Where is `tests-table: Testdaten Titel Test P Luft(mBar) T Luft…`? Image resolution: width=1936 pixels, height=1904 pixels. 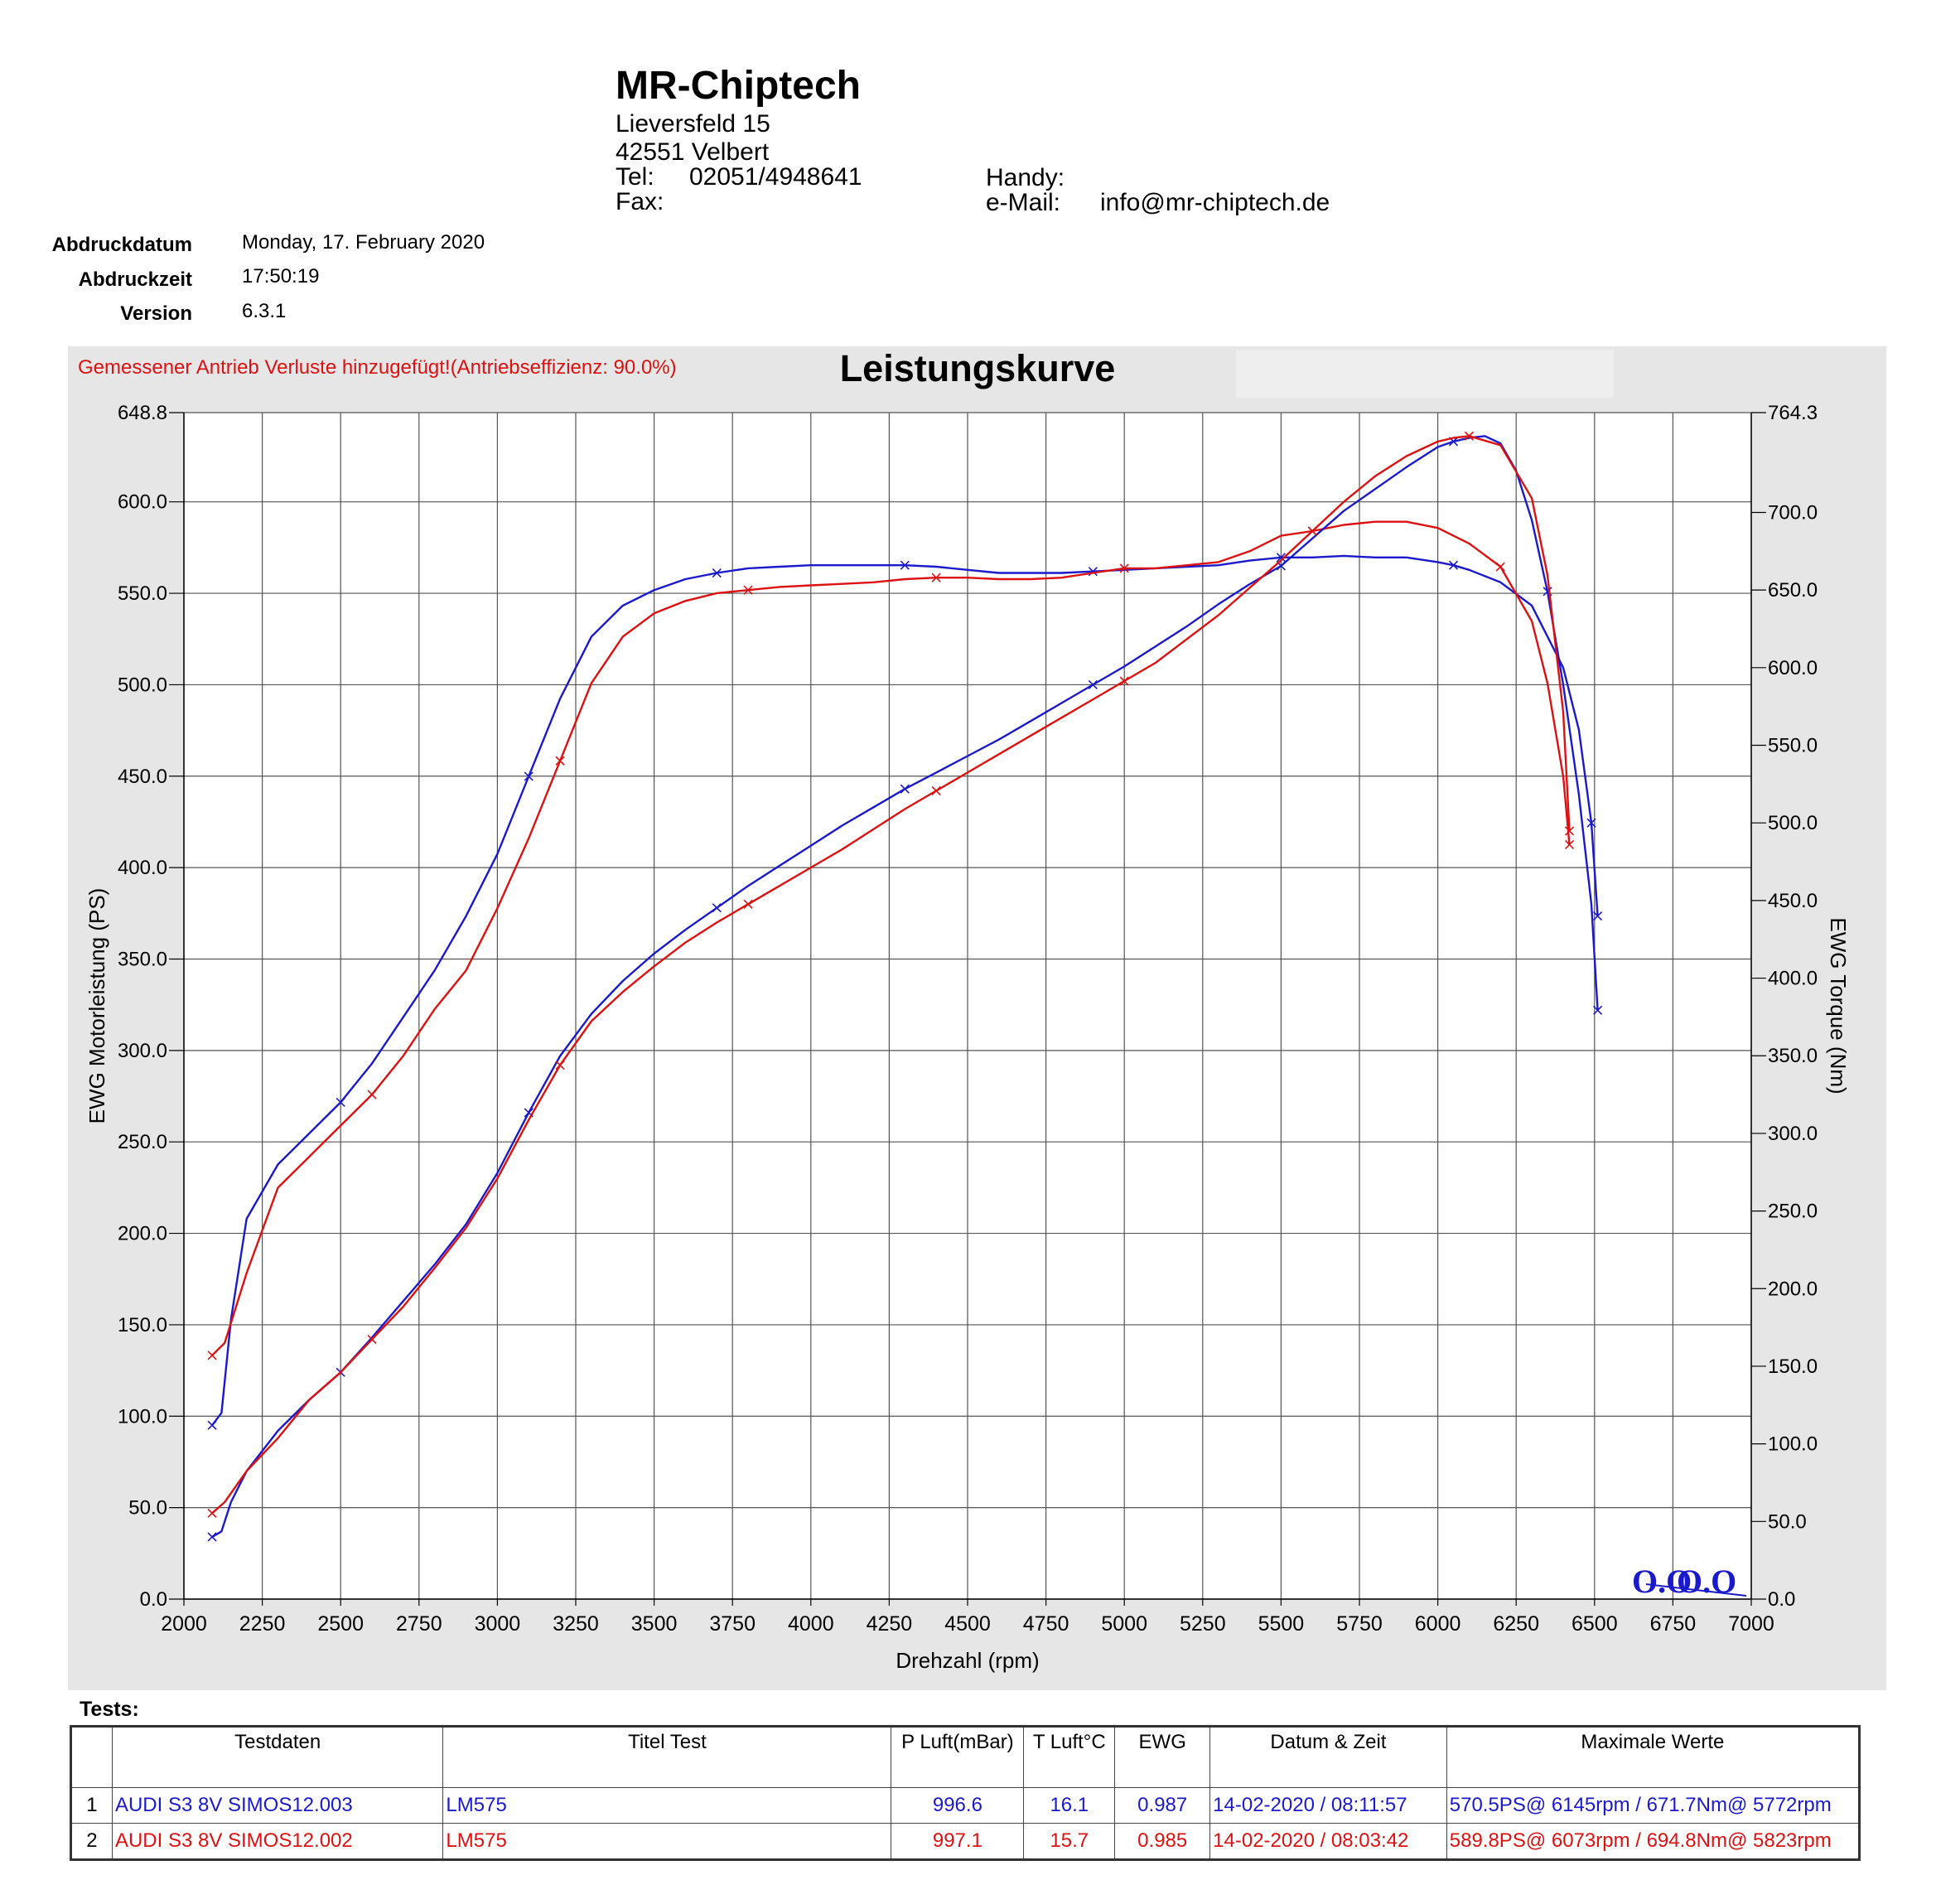
tests-table: Testdaten Titel Test P Luft(mBar) T Luft… is located at coordinates (966, 1793).